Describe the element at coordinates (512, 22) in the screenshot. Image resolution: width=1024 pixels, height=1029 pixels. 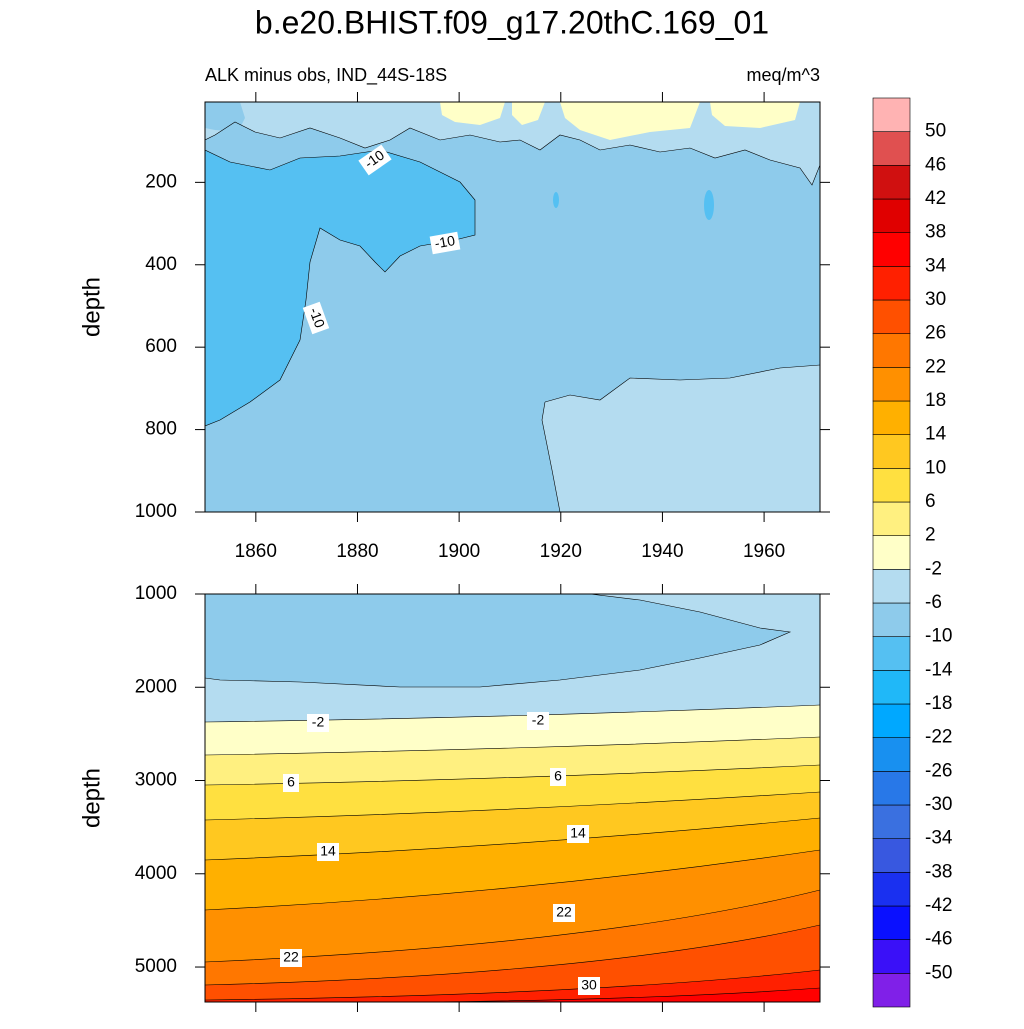
I see `chart-title: b.e20.BHIST.f09_g17.20thC.169_01` at that location.